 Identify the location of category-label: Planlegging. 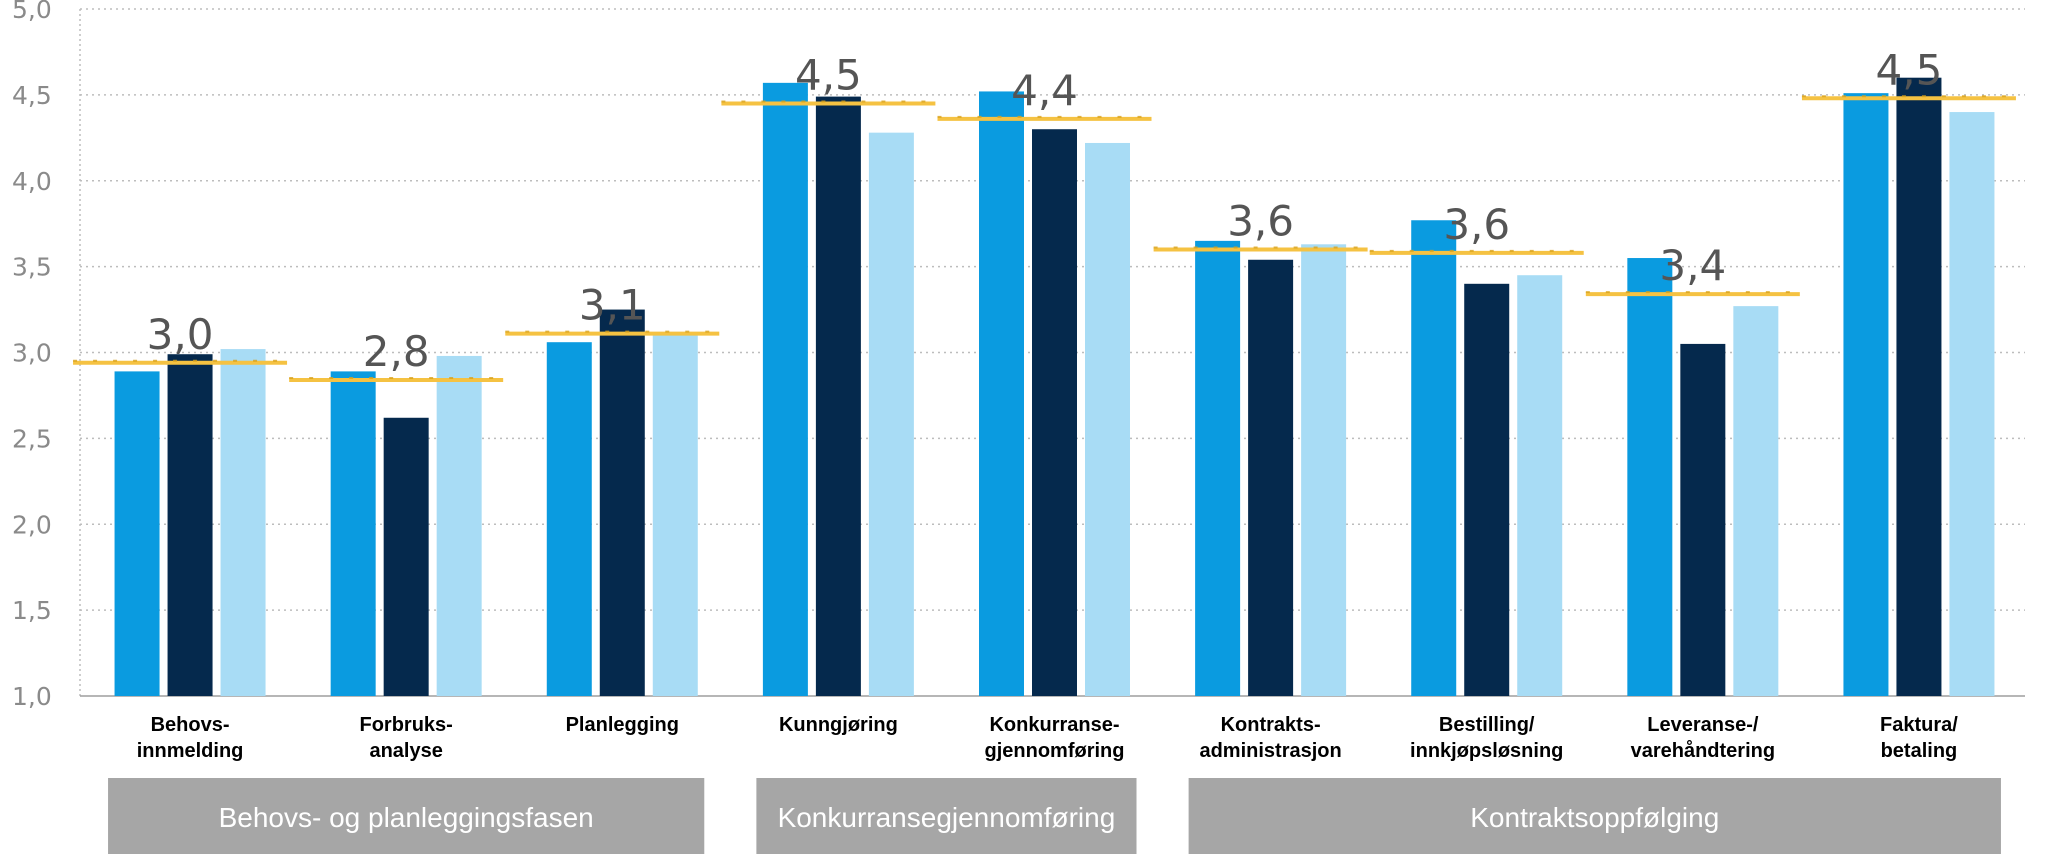
(622, 725).